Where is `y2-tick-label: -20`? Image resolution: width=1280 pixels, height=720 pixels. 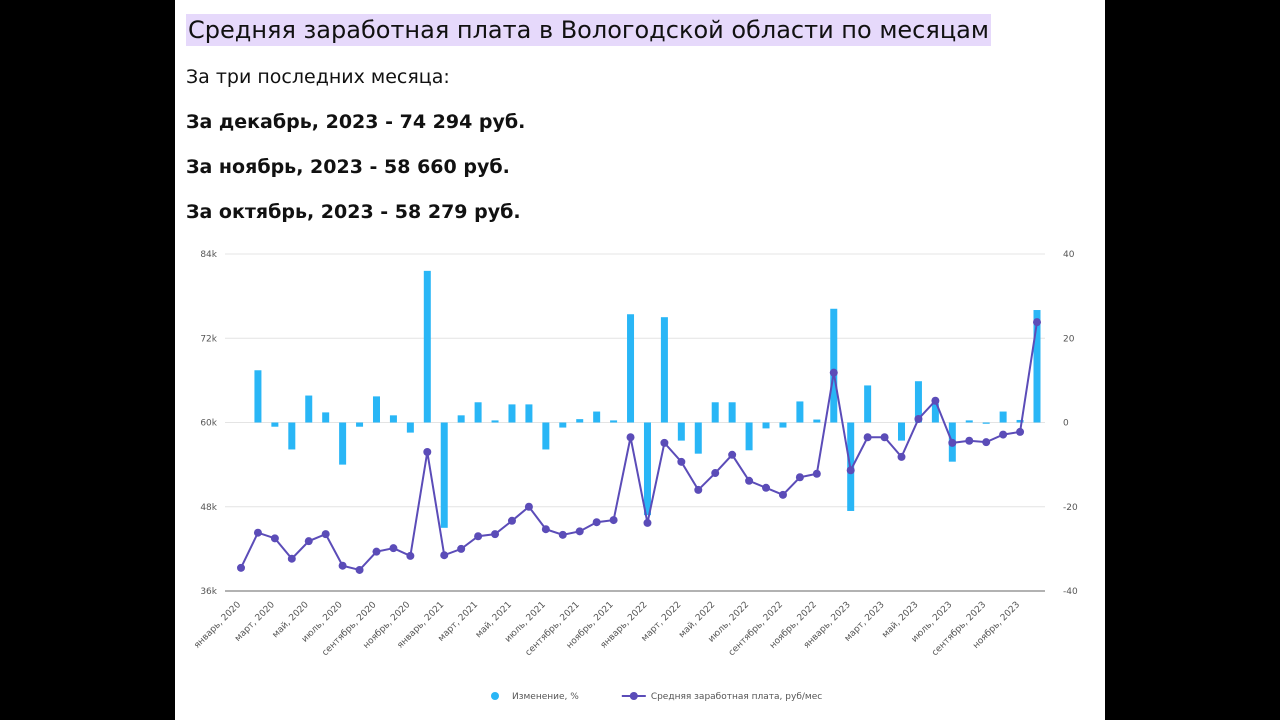
y2-tick-label: -20 is located at coordinates (1070, 508).